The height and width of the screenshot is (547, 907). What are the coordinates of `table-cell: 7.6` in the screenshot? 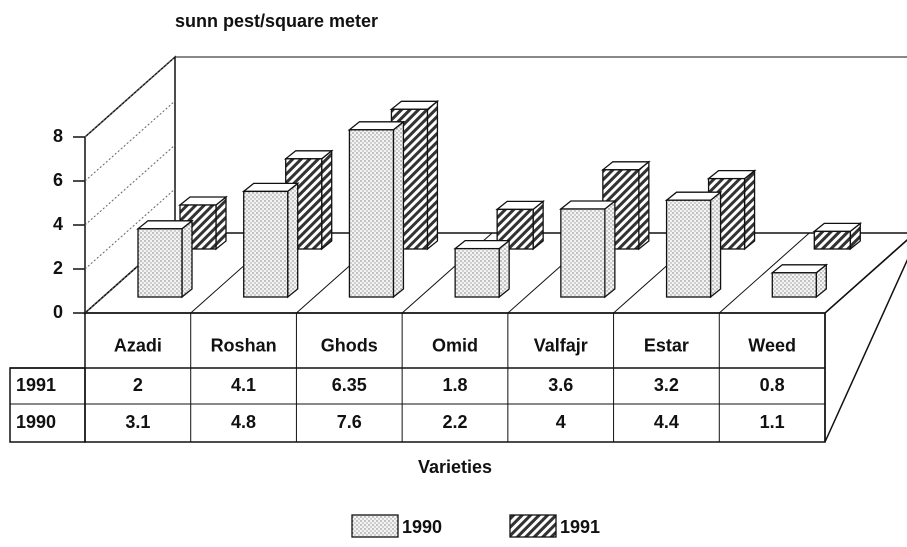 It's located at (349, 422).